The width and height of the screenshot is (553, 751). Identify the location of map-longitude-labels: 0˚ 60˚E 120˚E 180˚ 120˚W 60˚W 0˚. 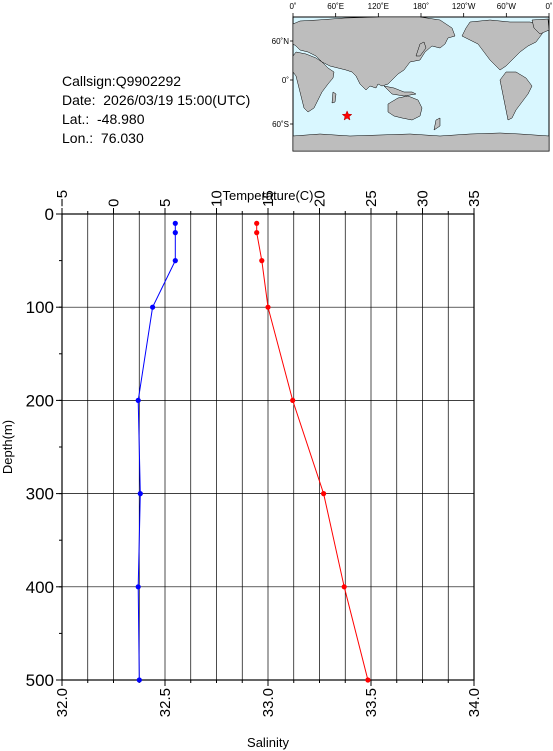
(421, 9).